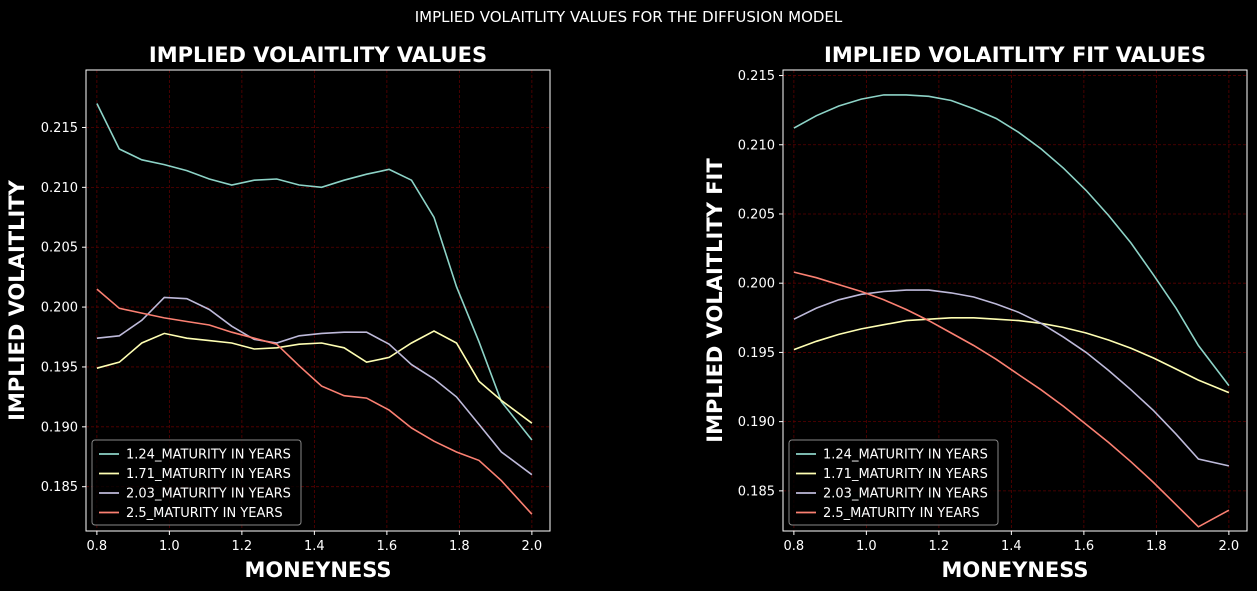  What do you see at coordinates (715, 300) in the screenshot?
I see `y-axis-label: IMPLIED VOLAITLITY FIT` at bounding box center [715, 300].